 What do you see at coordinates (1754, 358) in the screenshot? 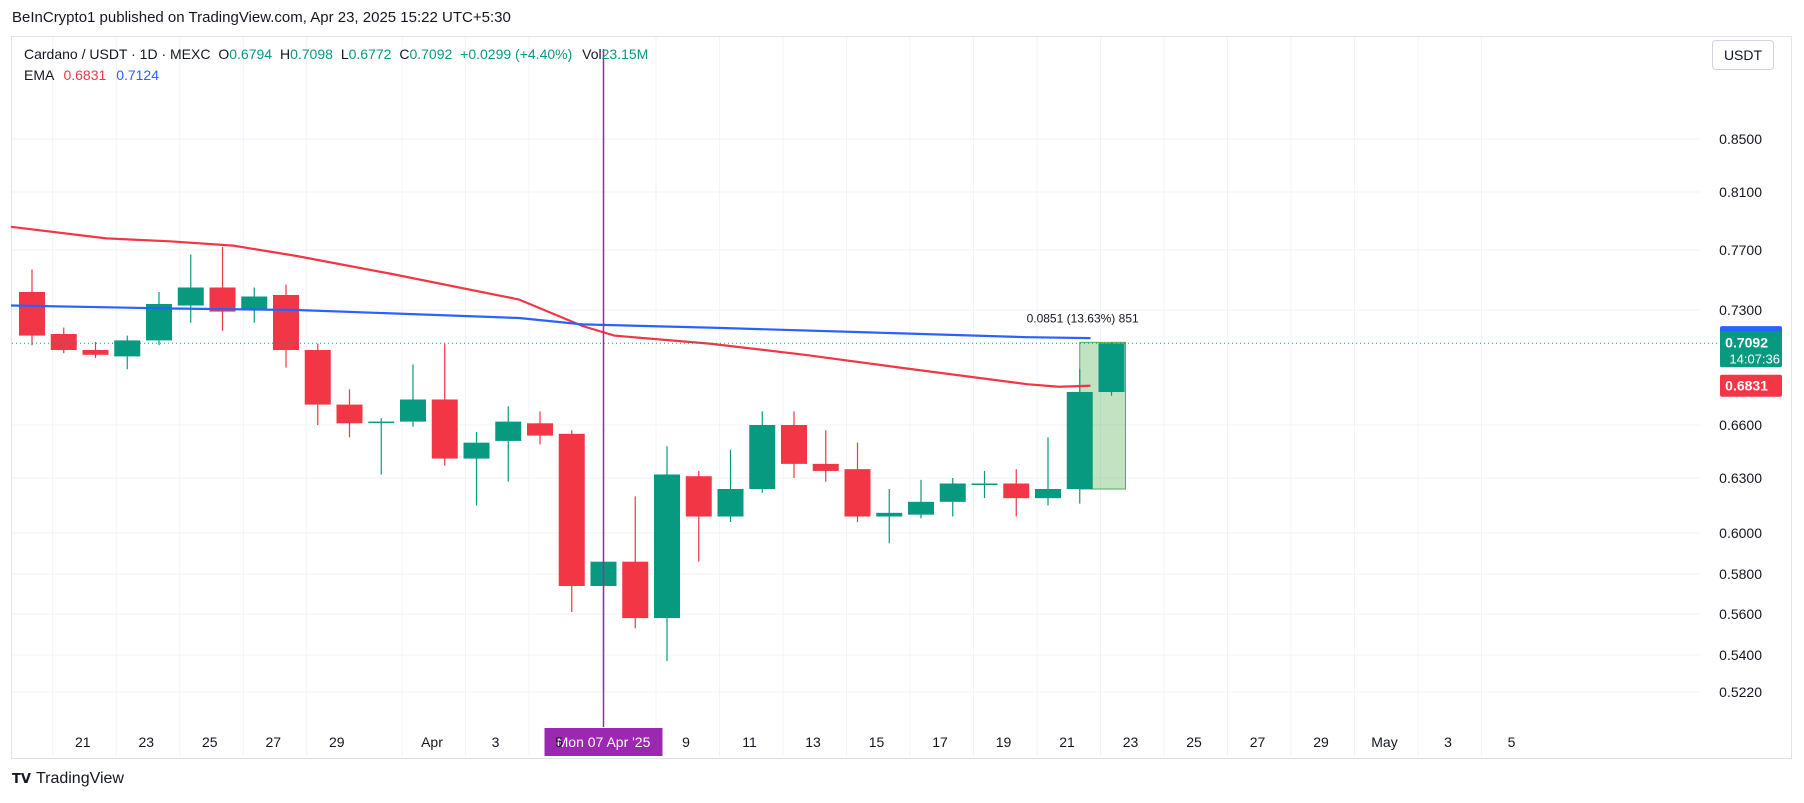
I see `price-label-countdown: 14:07:36` at bounding box center [1754, 358].